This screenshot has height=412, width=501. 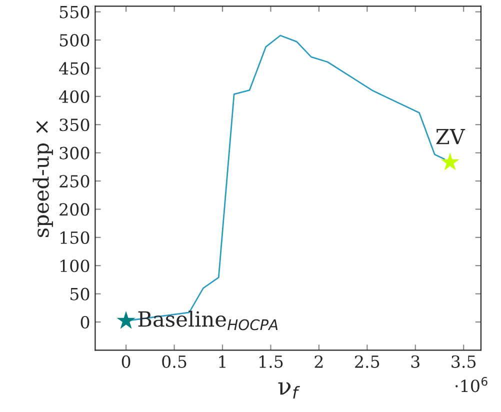 What do you see at coordinates (75, 40) in the screenshot?
I see `y-tick-label: 500` at bounding box center [75, 40].